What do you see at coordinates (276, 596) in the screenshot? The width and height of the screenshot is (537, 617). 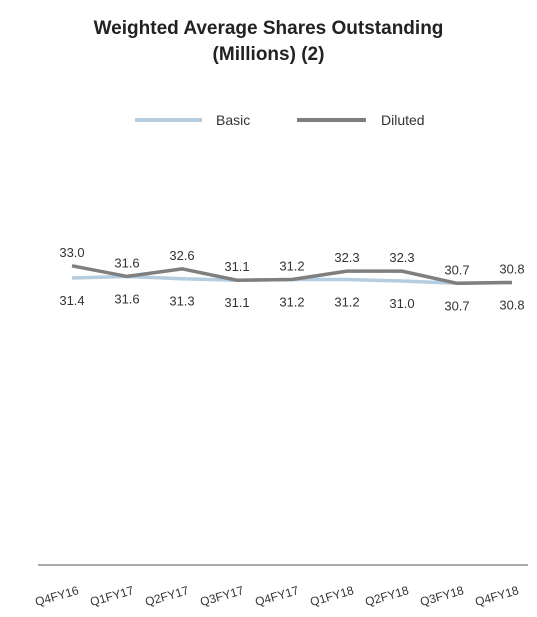 I see `x-tick-label: Q4FY17` at bounding box center [276, 596].